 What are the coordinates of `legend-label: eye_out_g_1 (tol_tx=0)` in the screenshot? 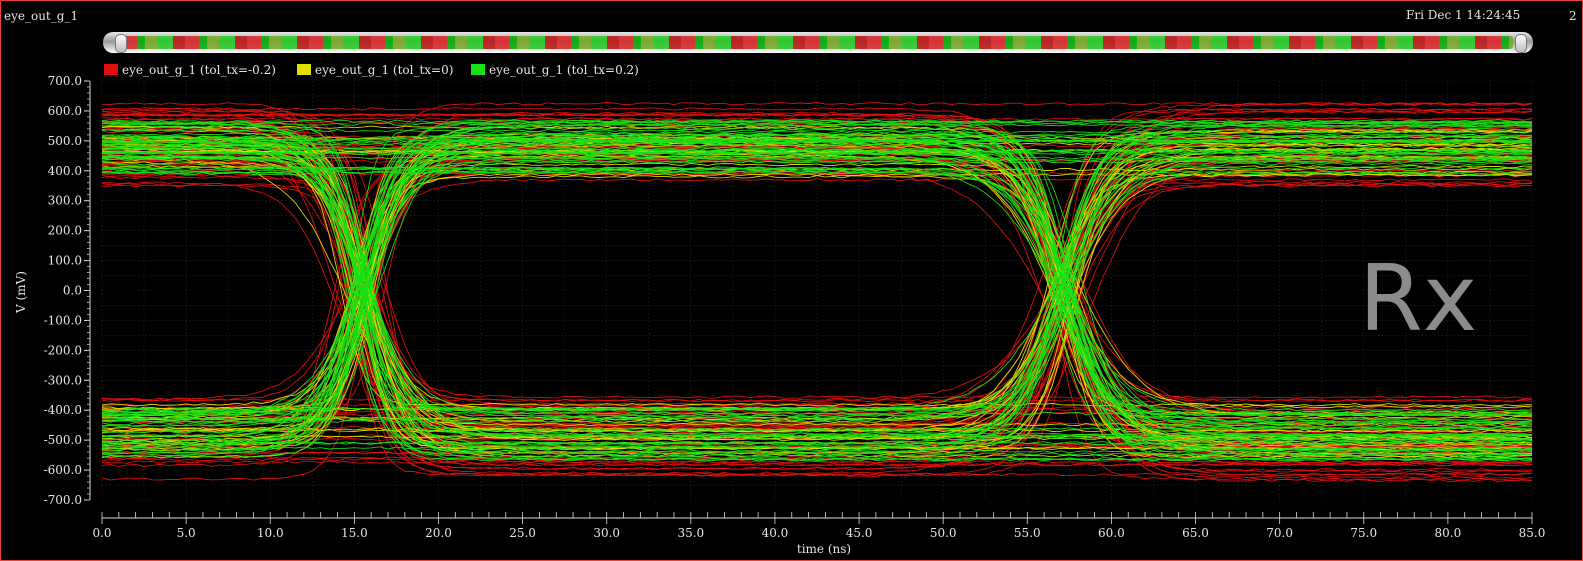 It's located at (384, 70).